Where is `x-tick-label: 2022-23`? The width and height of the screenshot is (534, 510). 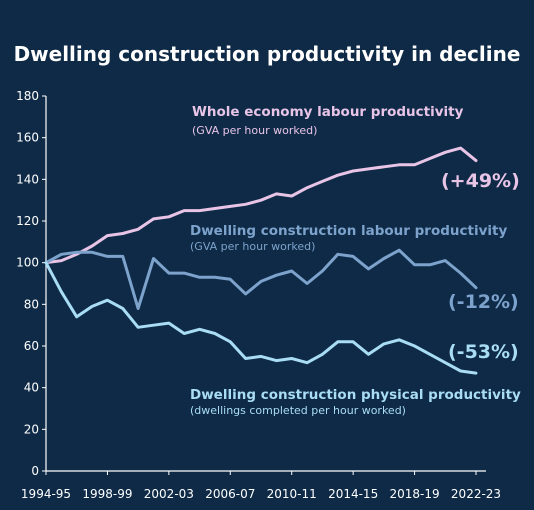
x-tick-label: 2022-23 is located at coordinates (476, 494).